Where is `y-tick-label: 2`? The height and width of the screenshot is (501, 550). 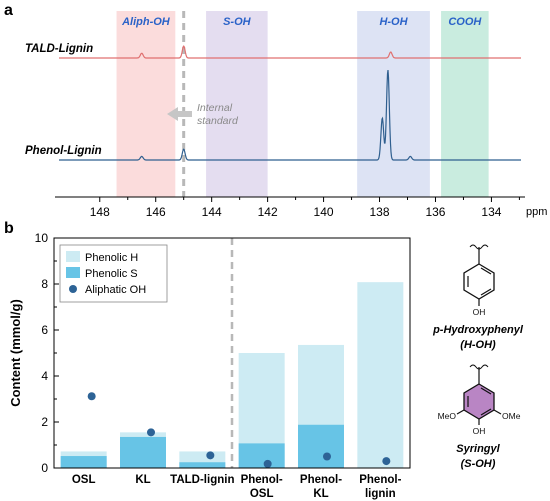
y-tick-label: 2 is located at coordinates (44, 422).